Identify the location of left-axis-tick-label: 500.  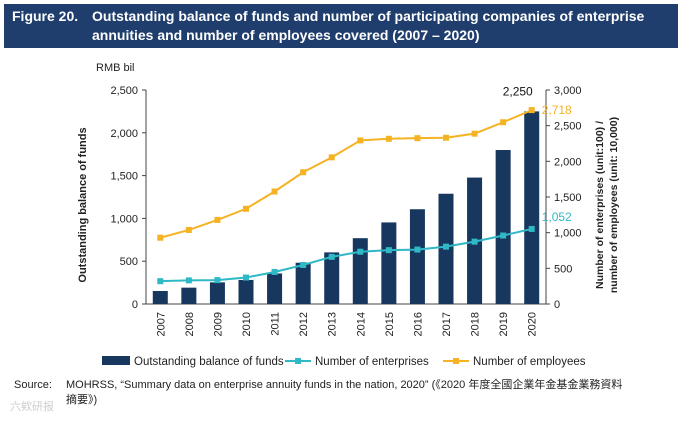
(129, 262).